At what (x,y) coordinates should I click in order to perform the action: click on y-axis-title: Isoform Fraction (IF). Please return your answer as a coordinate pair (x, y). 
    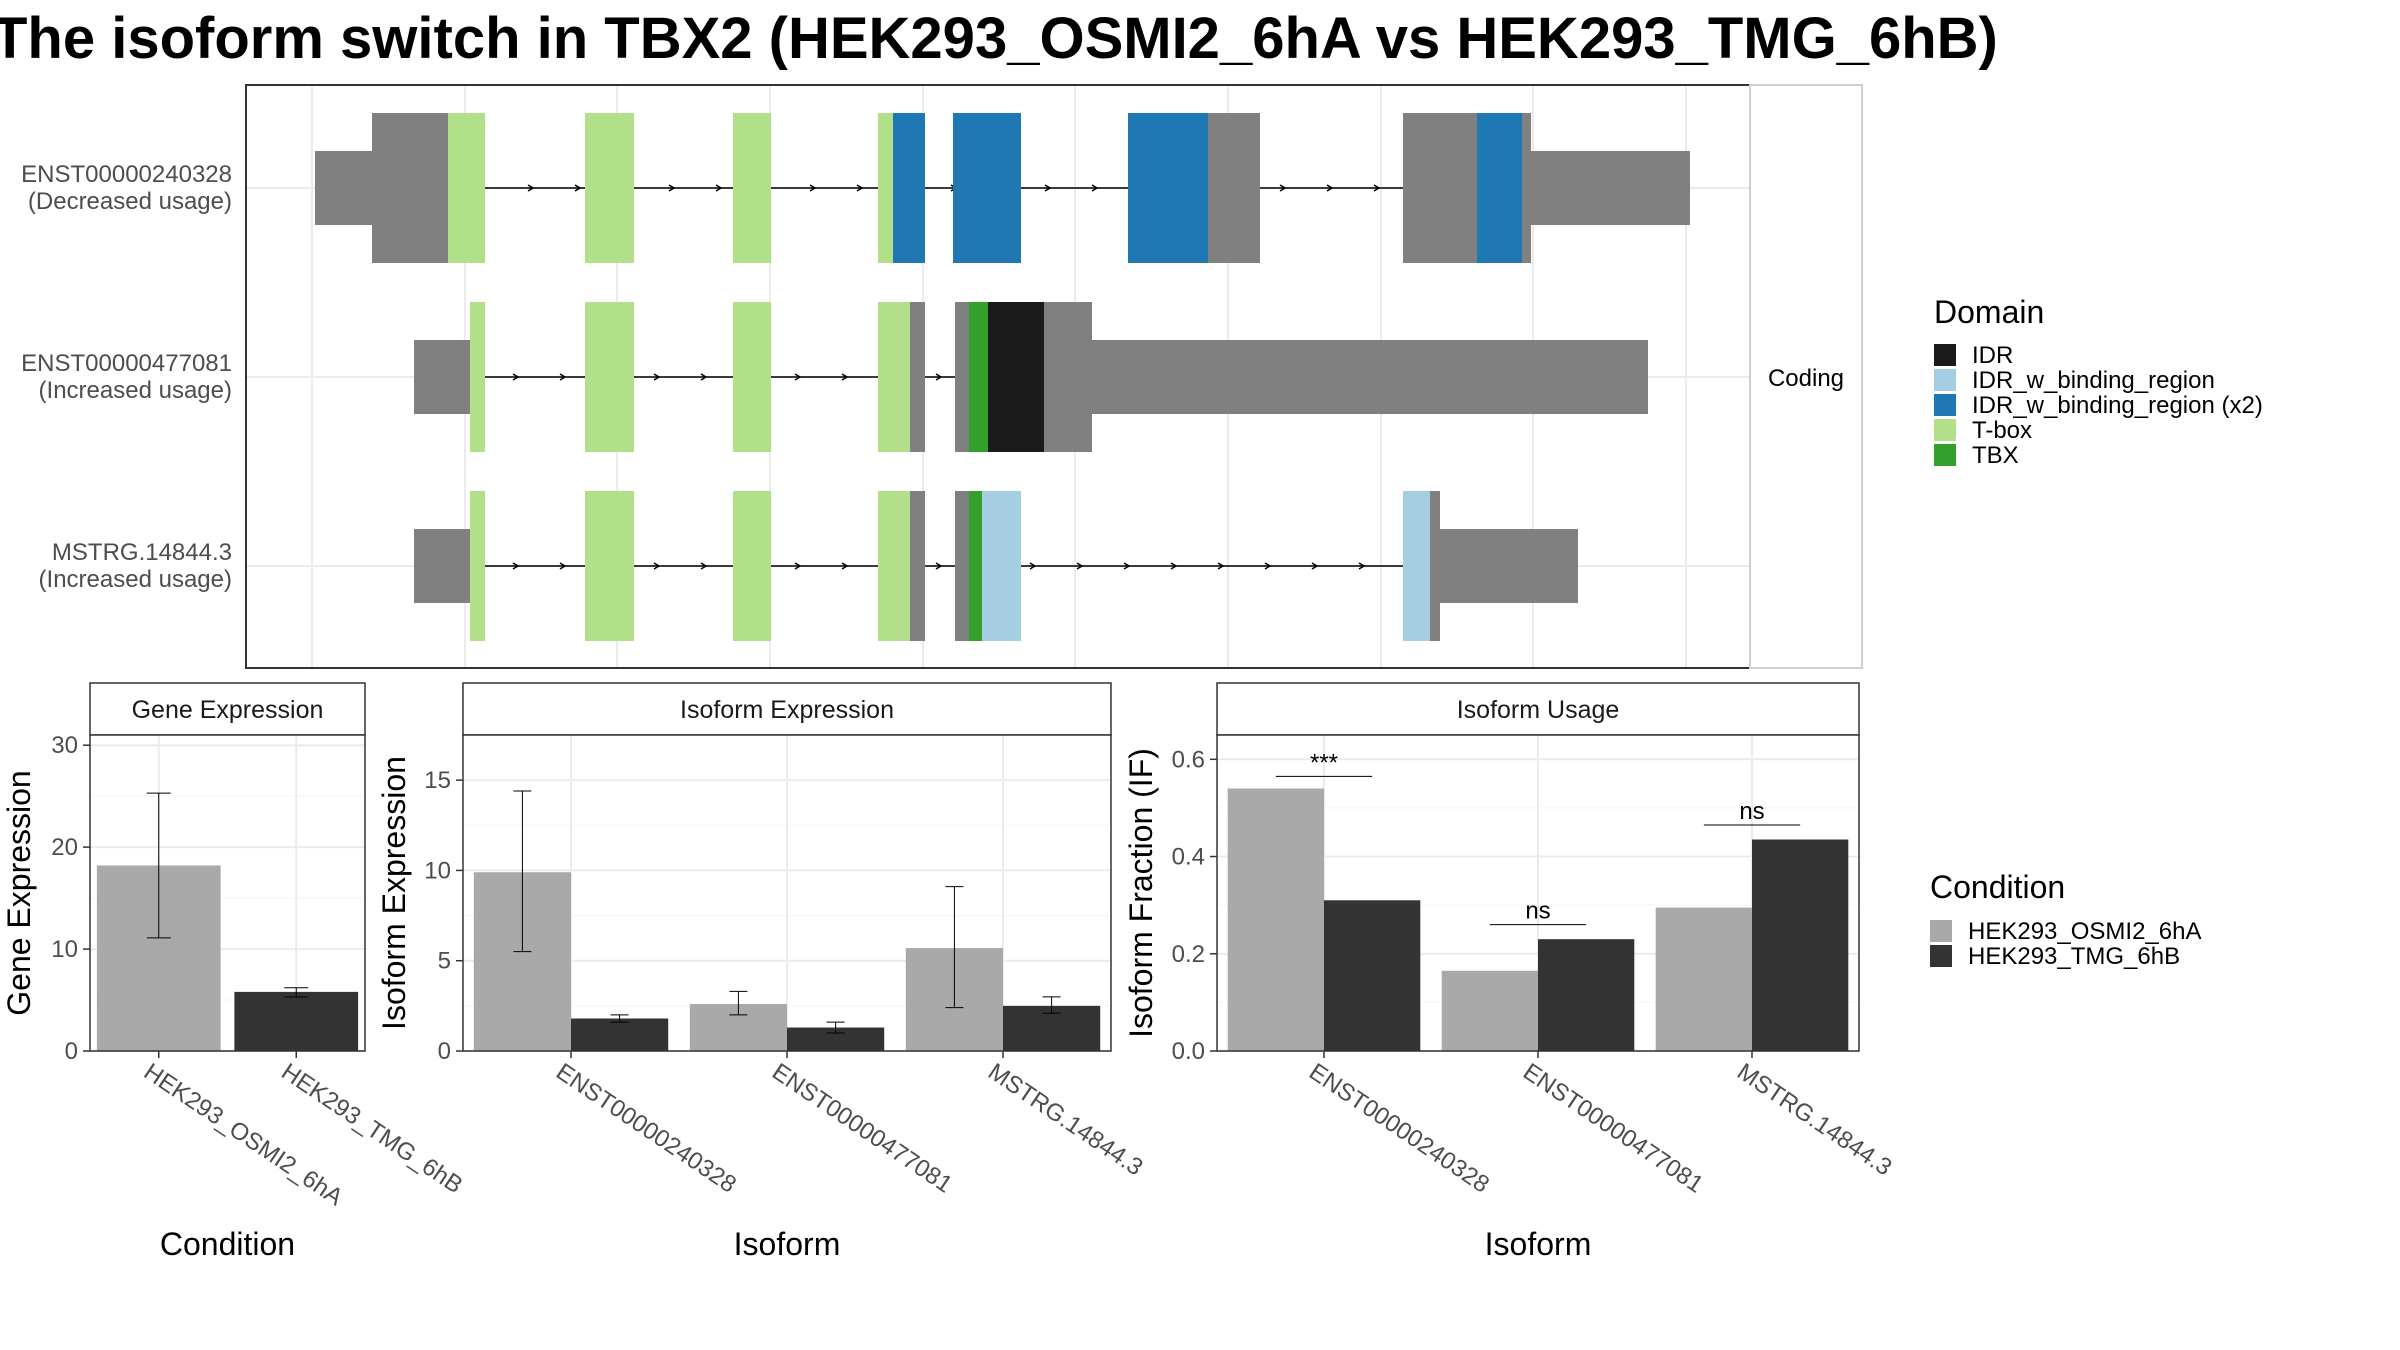
    Looking at the image, I should click on (1141, 893).